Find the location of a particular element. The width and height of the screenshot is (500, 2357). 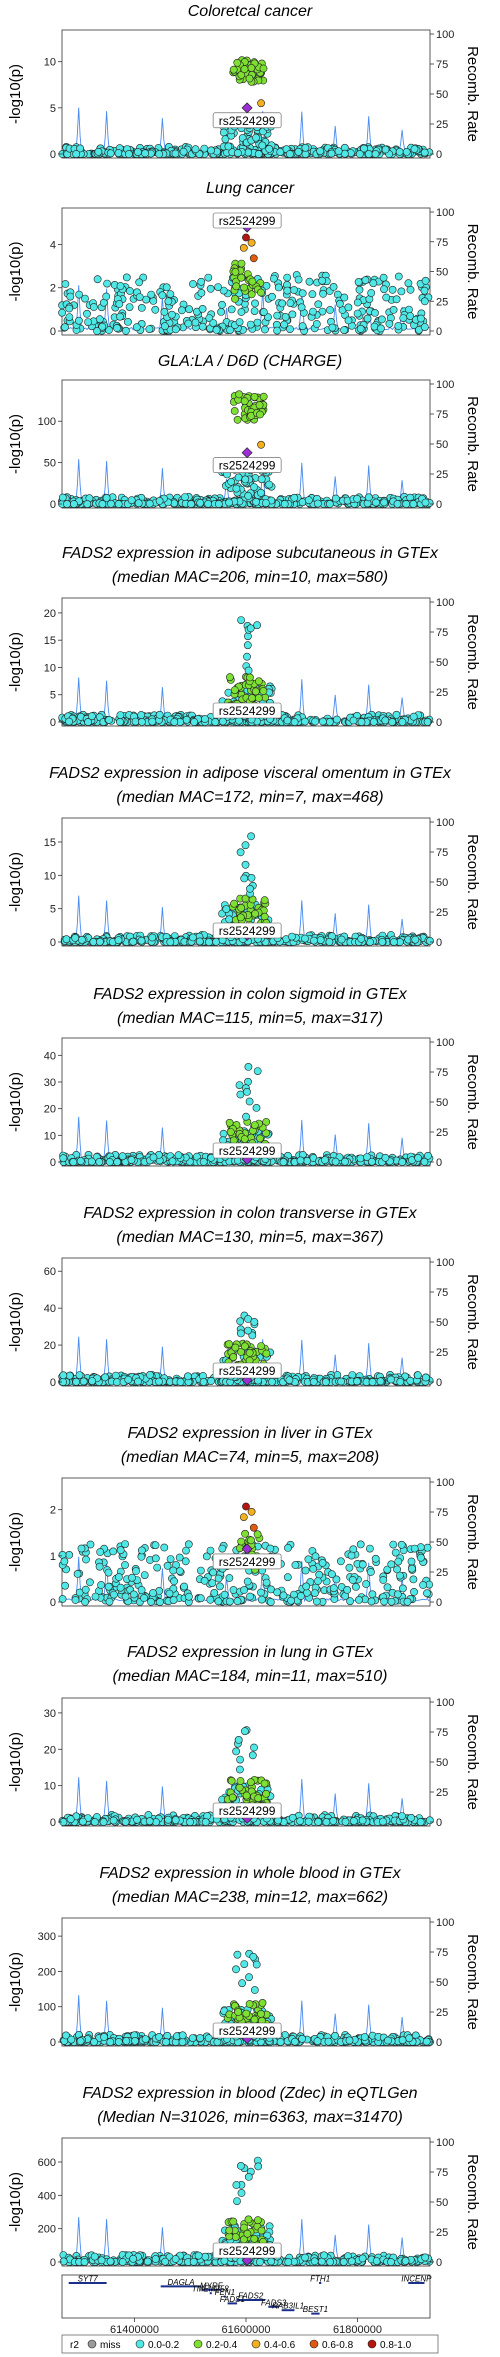

y2-tick-label: 50 is located at coordinates (442, 1763).